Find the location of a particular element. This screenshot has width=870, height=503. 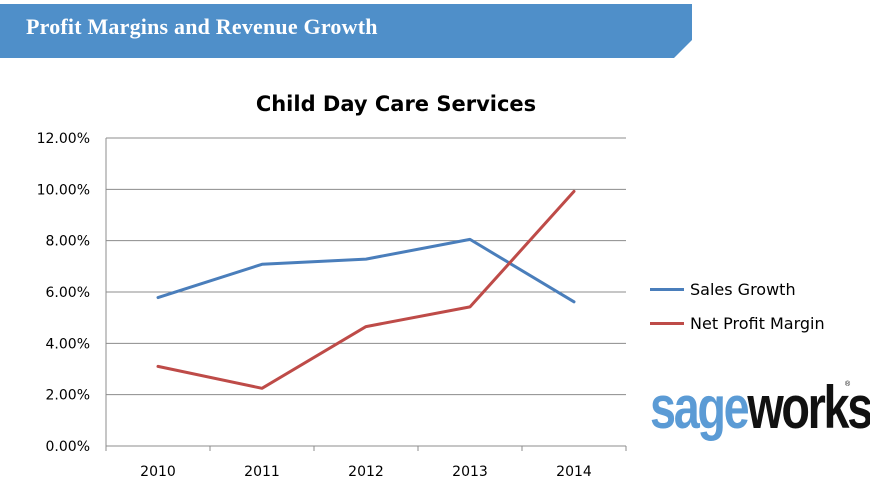

x-tick-label: 2013 is located at coordinates (470, 472).